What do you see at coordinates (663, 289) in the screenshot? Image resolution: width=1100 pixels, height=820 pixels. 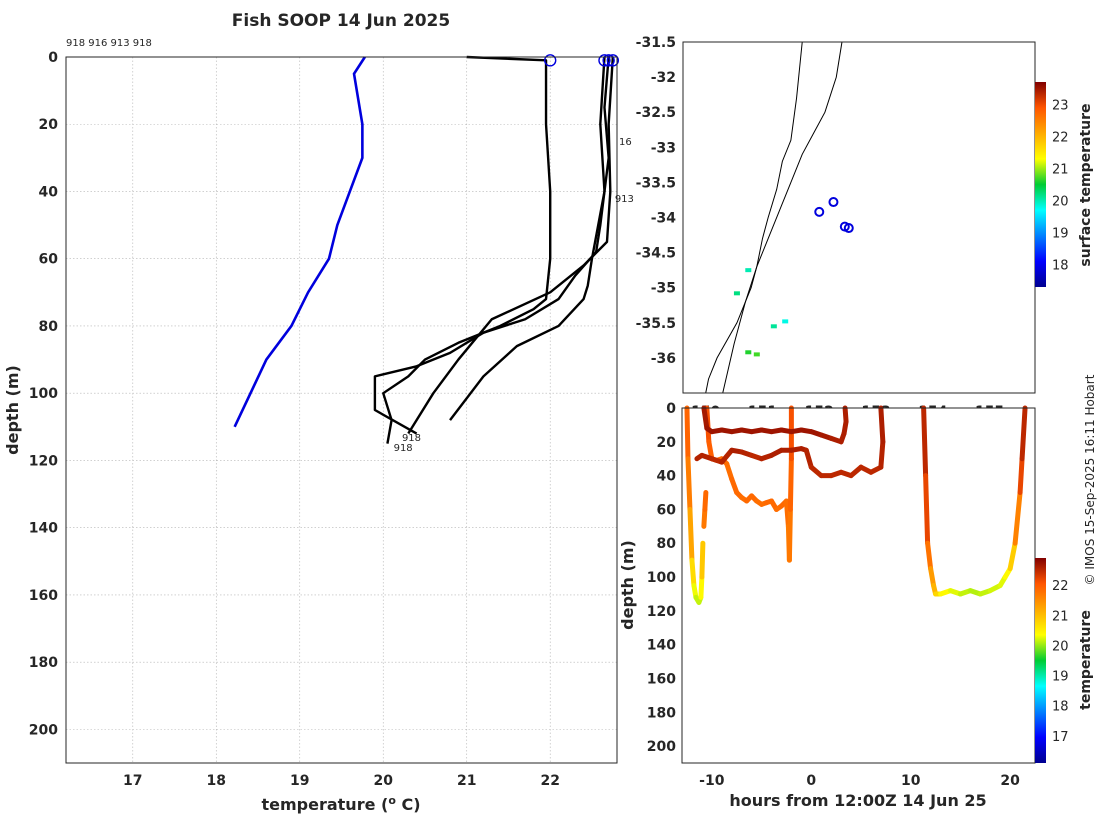 I see `map-y-tick-label: -35` at bounding box center [663, 289].